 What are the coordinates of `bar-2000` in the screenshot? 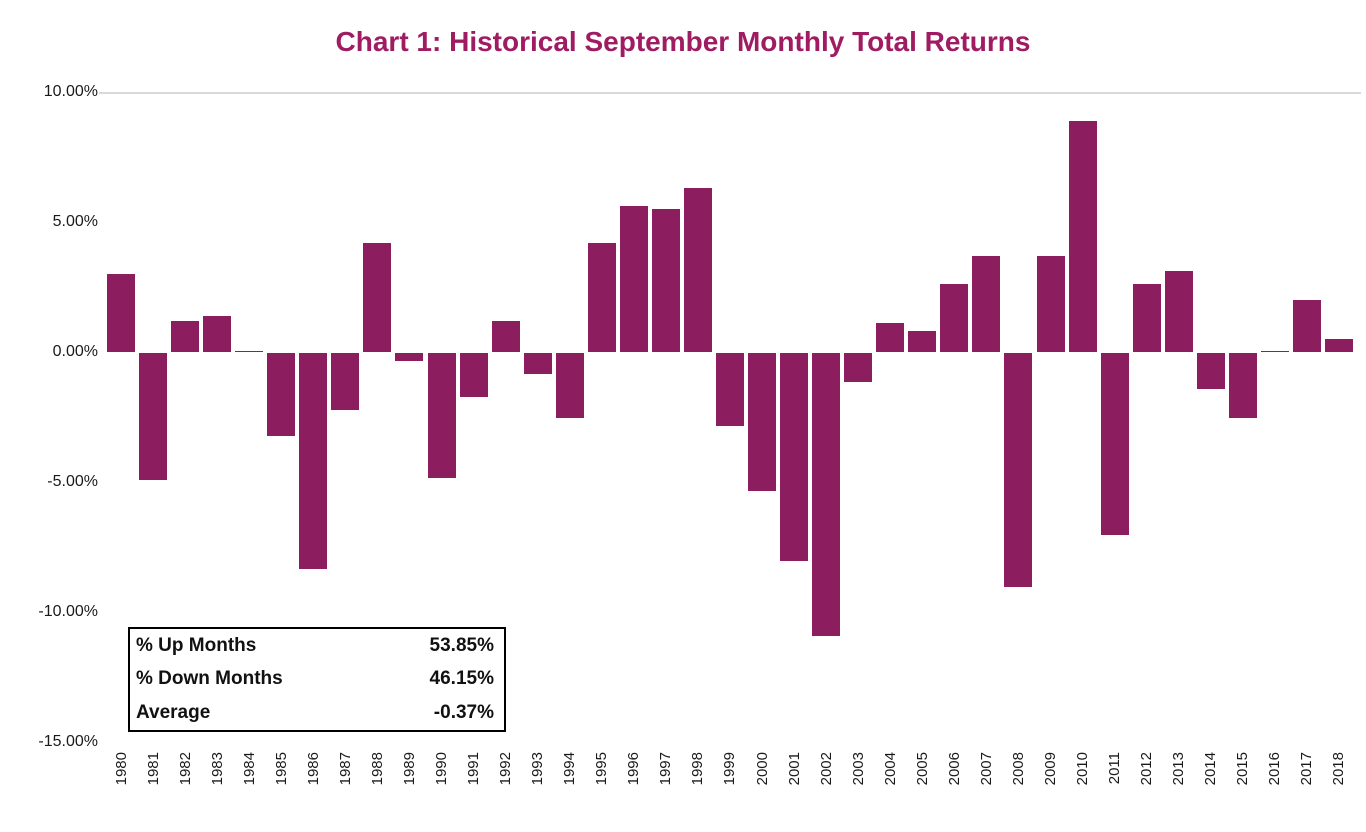 It's located at (762, 422).